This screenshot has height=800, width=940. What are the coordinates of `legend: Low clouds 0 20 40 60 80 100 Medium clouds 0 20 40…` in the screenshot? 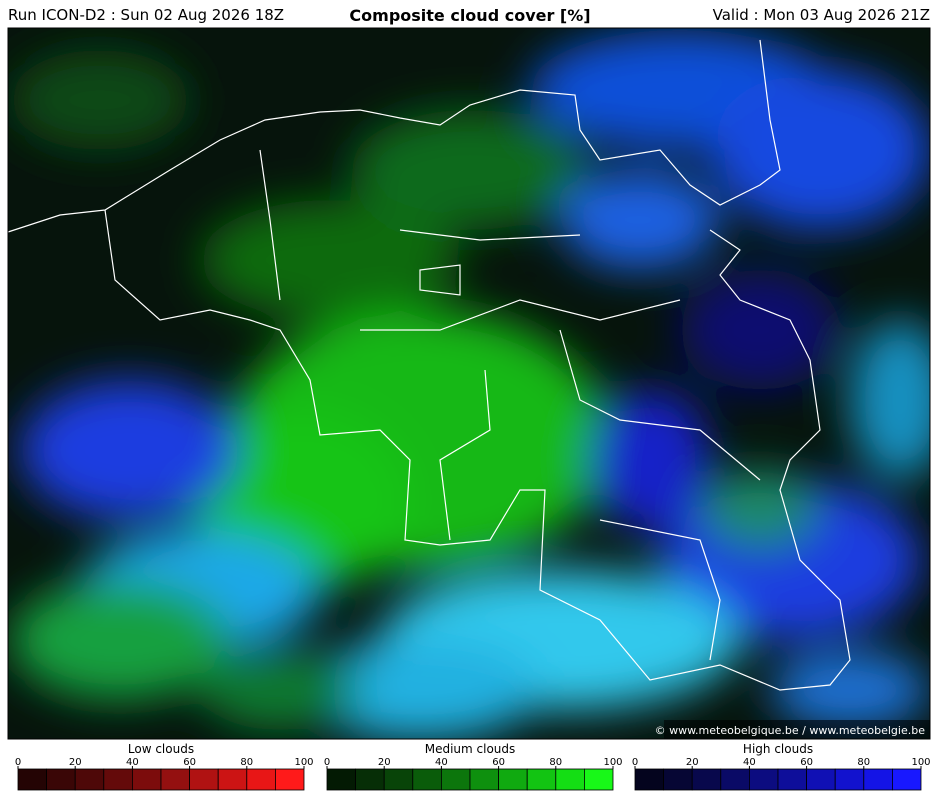 It's located at (473, 766).